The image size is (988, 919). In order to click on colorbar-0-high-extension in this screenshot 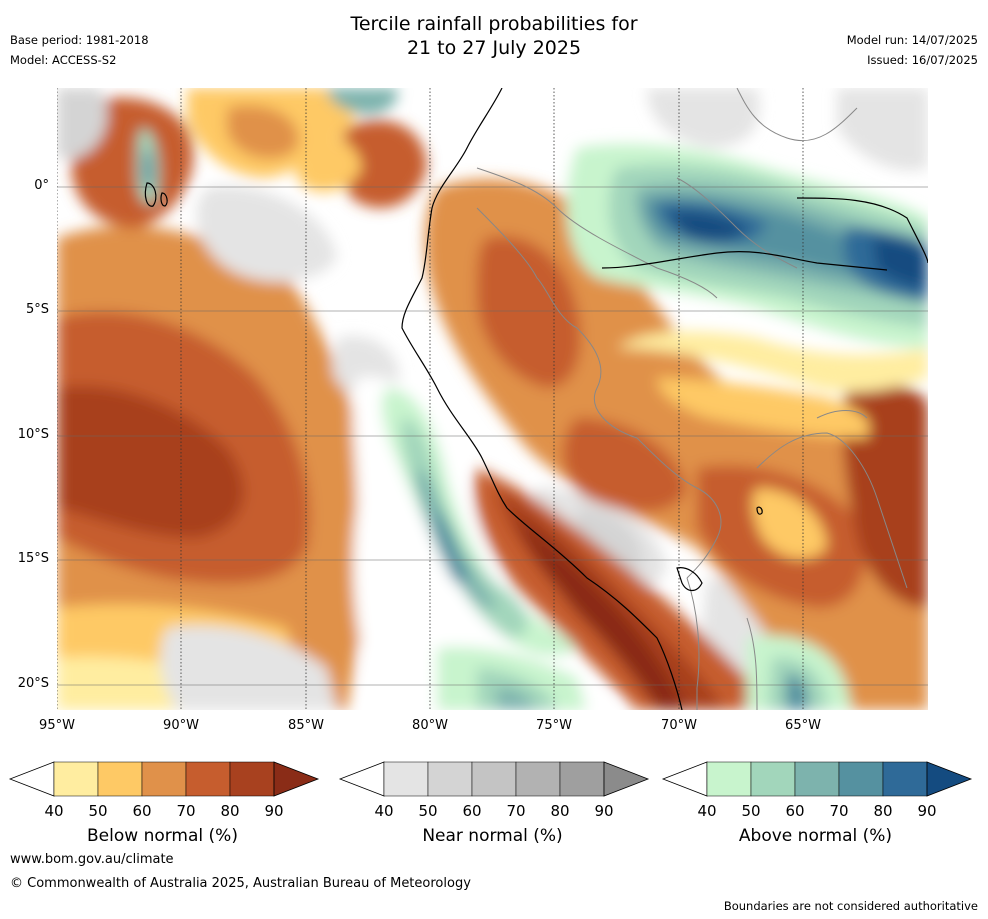, I will do `click(296, 779)`.